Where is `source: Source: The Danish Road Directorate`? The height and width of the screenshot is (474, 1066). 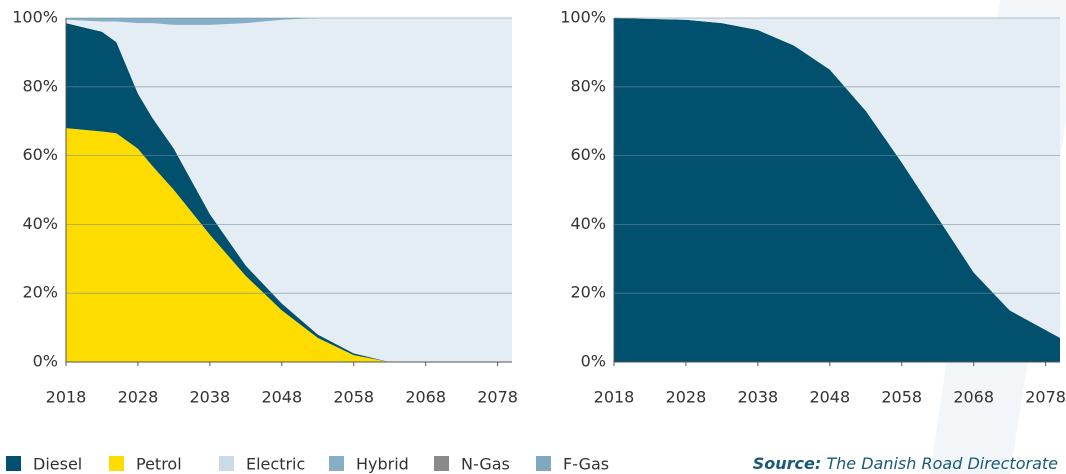
source: Source: The Danish Road Directorate is located at coordinates (905, 463).